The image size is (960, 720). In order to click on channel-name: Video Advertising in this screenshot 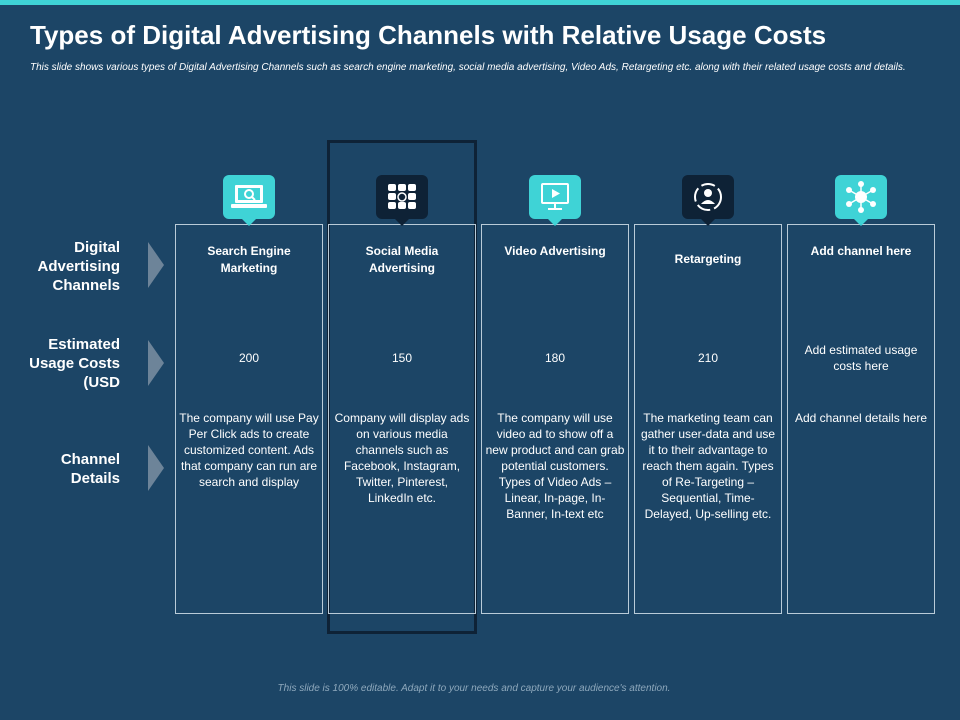, I will do `click(555, 251)`.